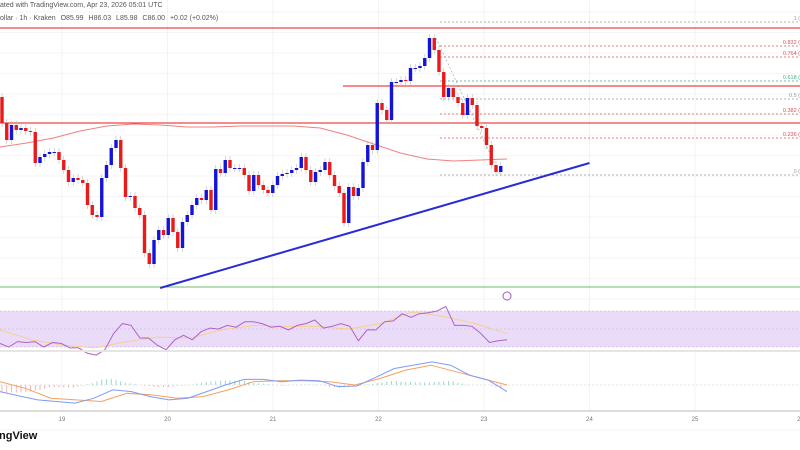 This screenshot has width=800, height=450. I want to click on fib-anchor-line, so click(468, 106).